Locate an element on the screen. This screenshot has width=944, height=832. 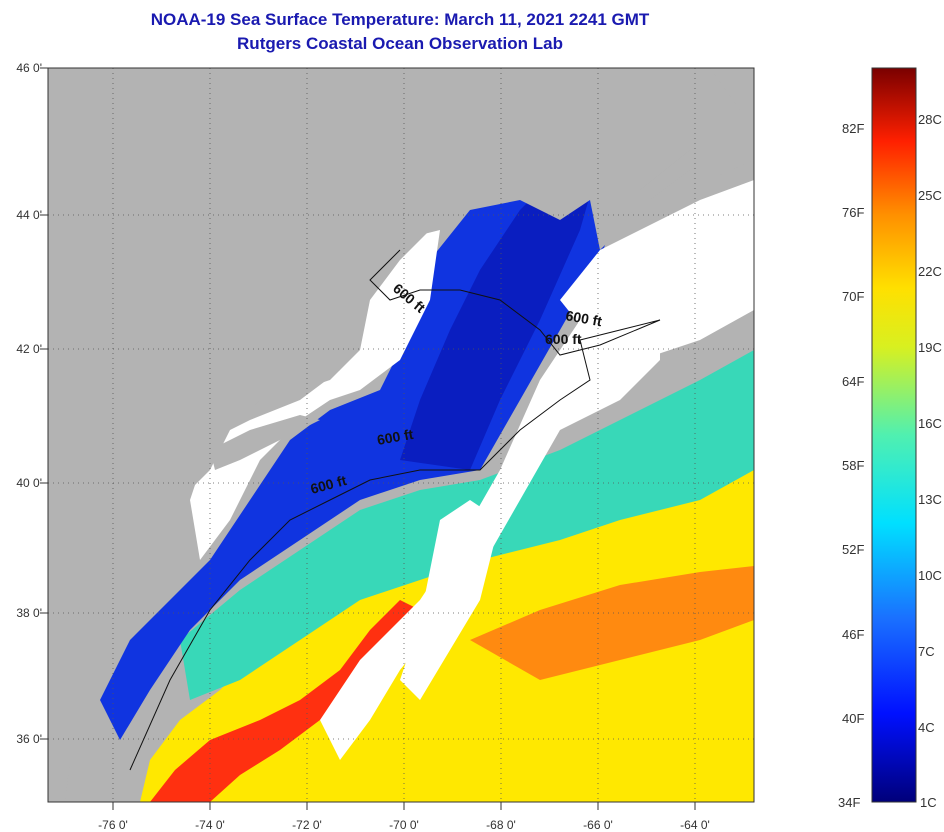
lat-label: 46 0' is located at coordinates (29, 68).